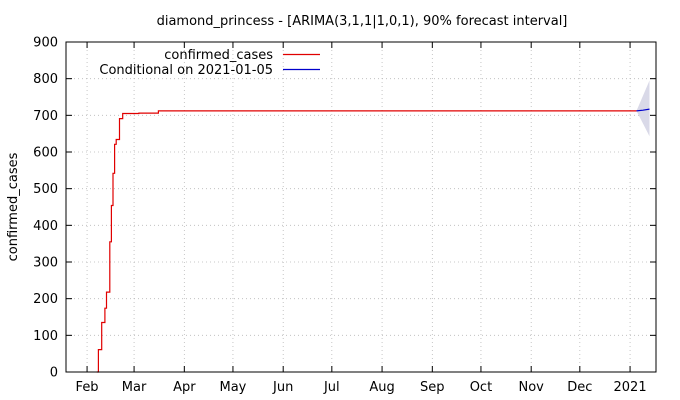 The image size is (680, 400). I want to click on x-tick-label: Aug, so click(381, 387).